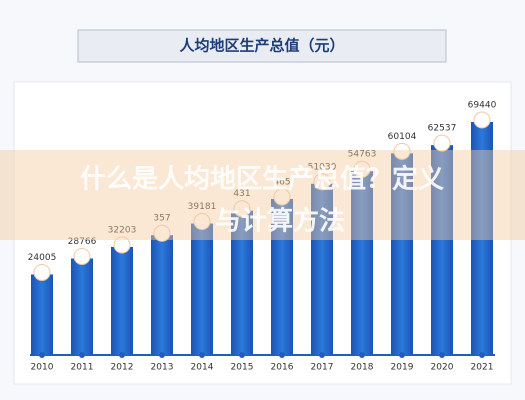  What do you see at coordinates (202, 368) in the screenshot?
I see `x-tick-label: 2014` at bounding box center [202, 368].